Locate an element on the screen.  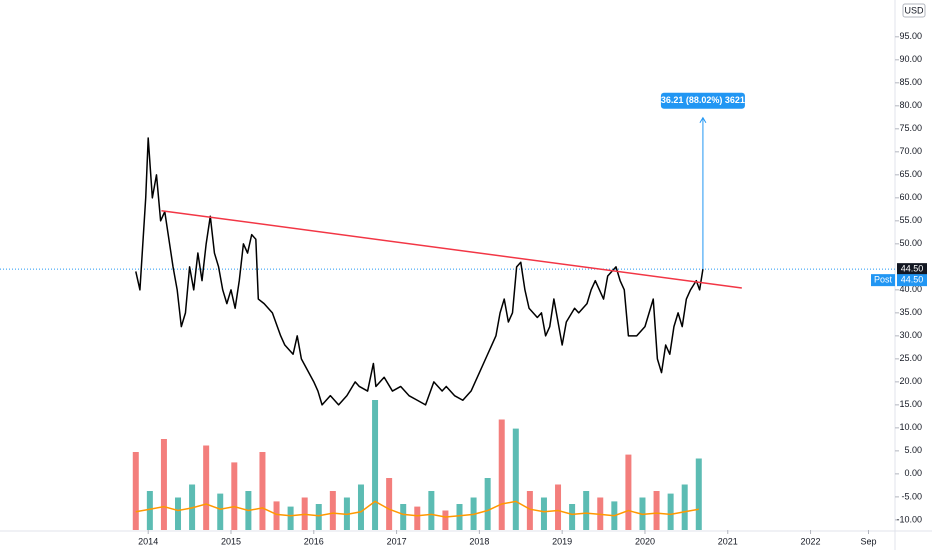
y-tick-label: 0.00 is located at coordinates (913, 473).